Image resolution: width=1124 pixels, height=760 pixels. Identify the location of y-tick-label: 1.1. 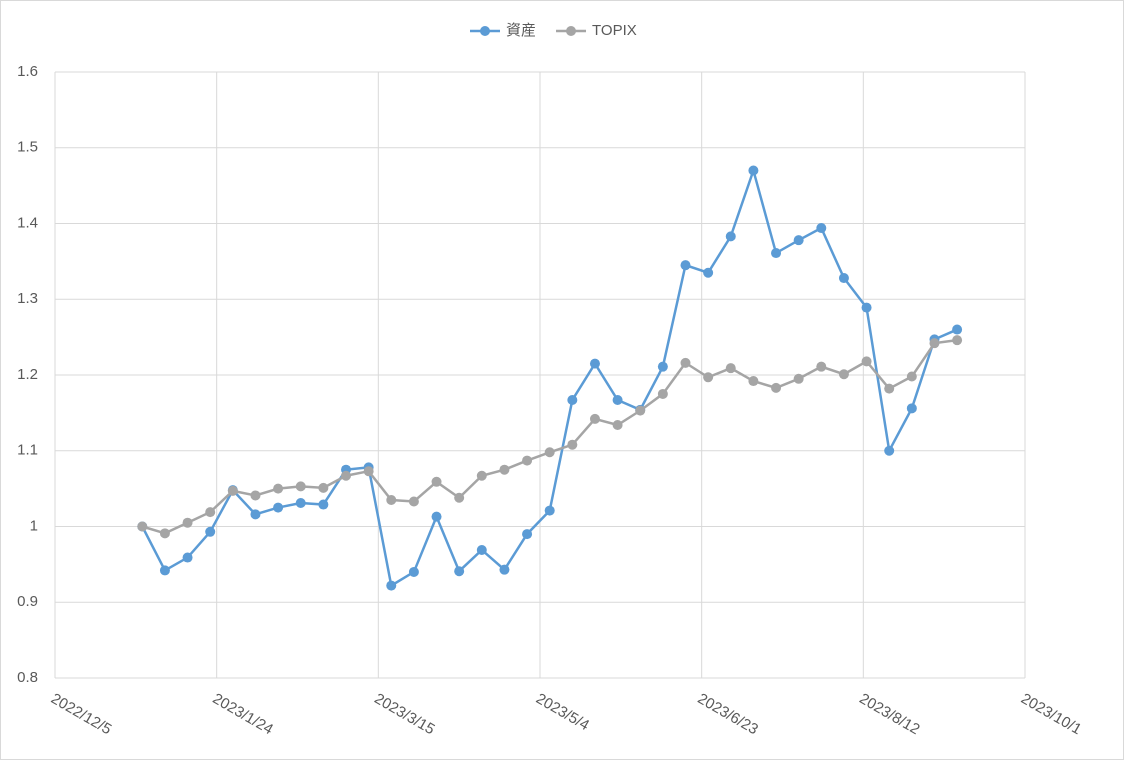
(27, 450).